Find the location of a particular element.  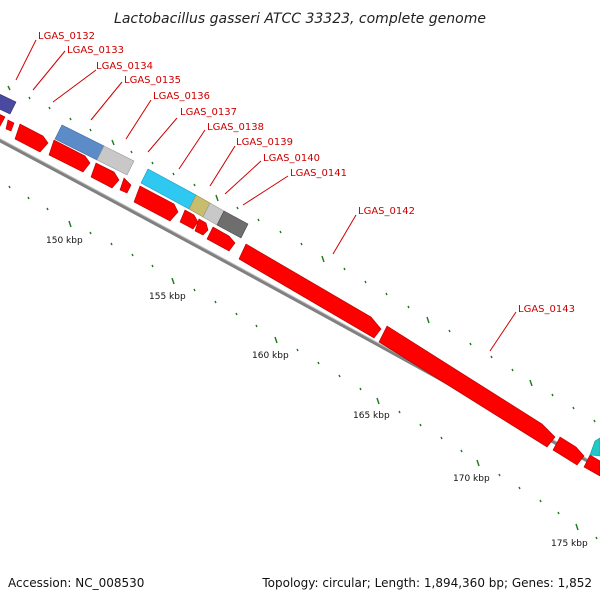

gene-label: LGAS_0135 is located at coordinates (152, 80).